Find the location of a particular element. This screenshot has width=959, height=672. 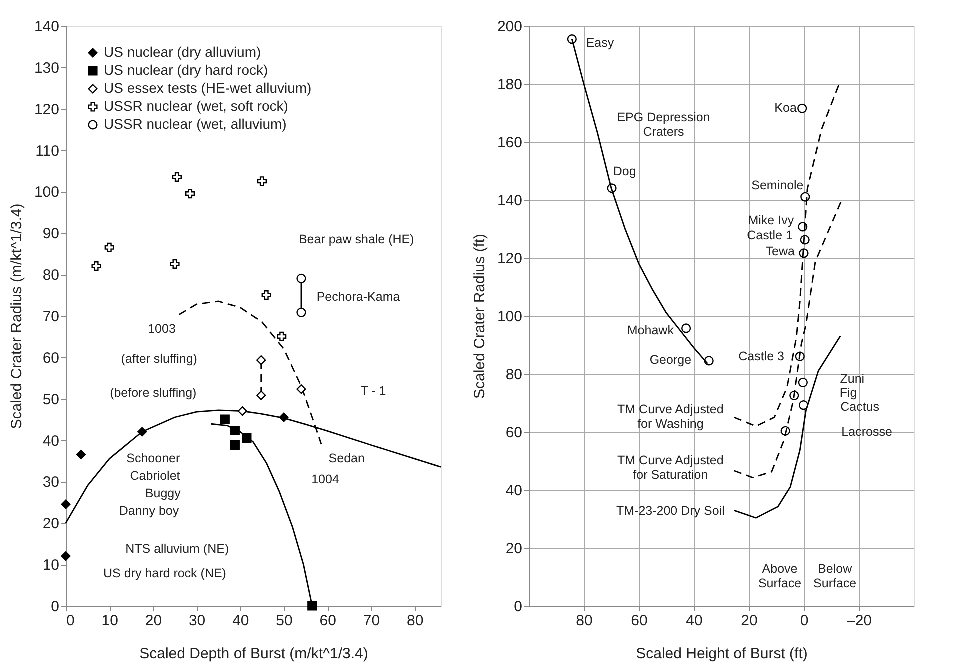

x-tick-label: 30 is located at coordinates (197, 621).